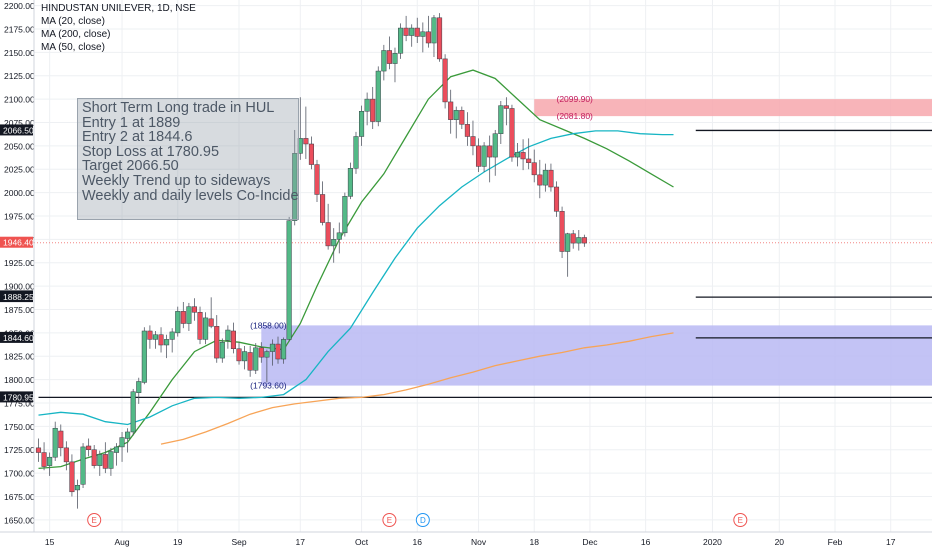 The image size is (932, 555). I want to click on note-line: Short Term Long trade in HUL, so click(178, 108).